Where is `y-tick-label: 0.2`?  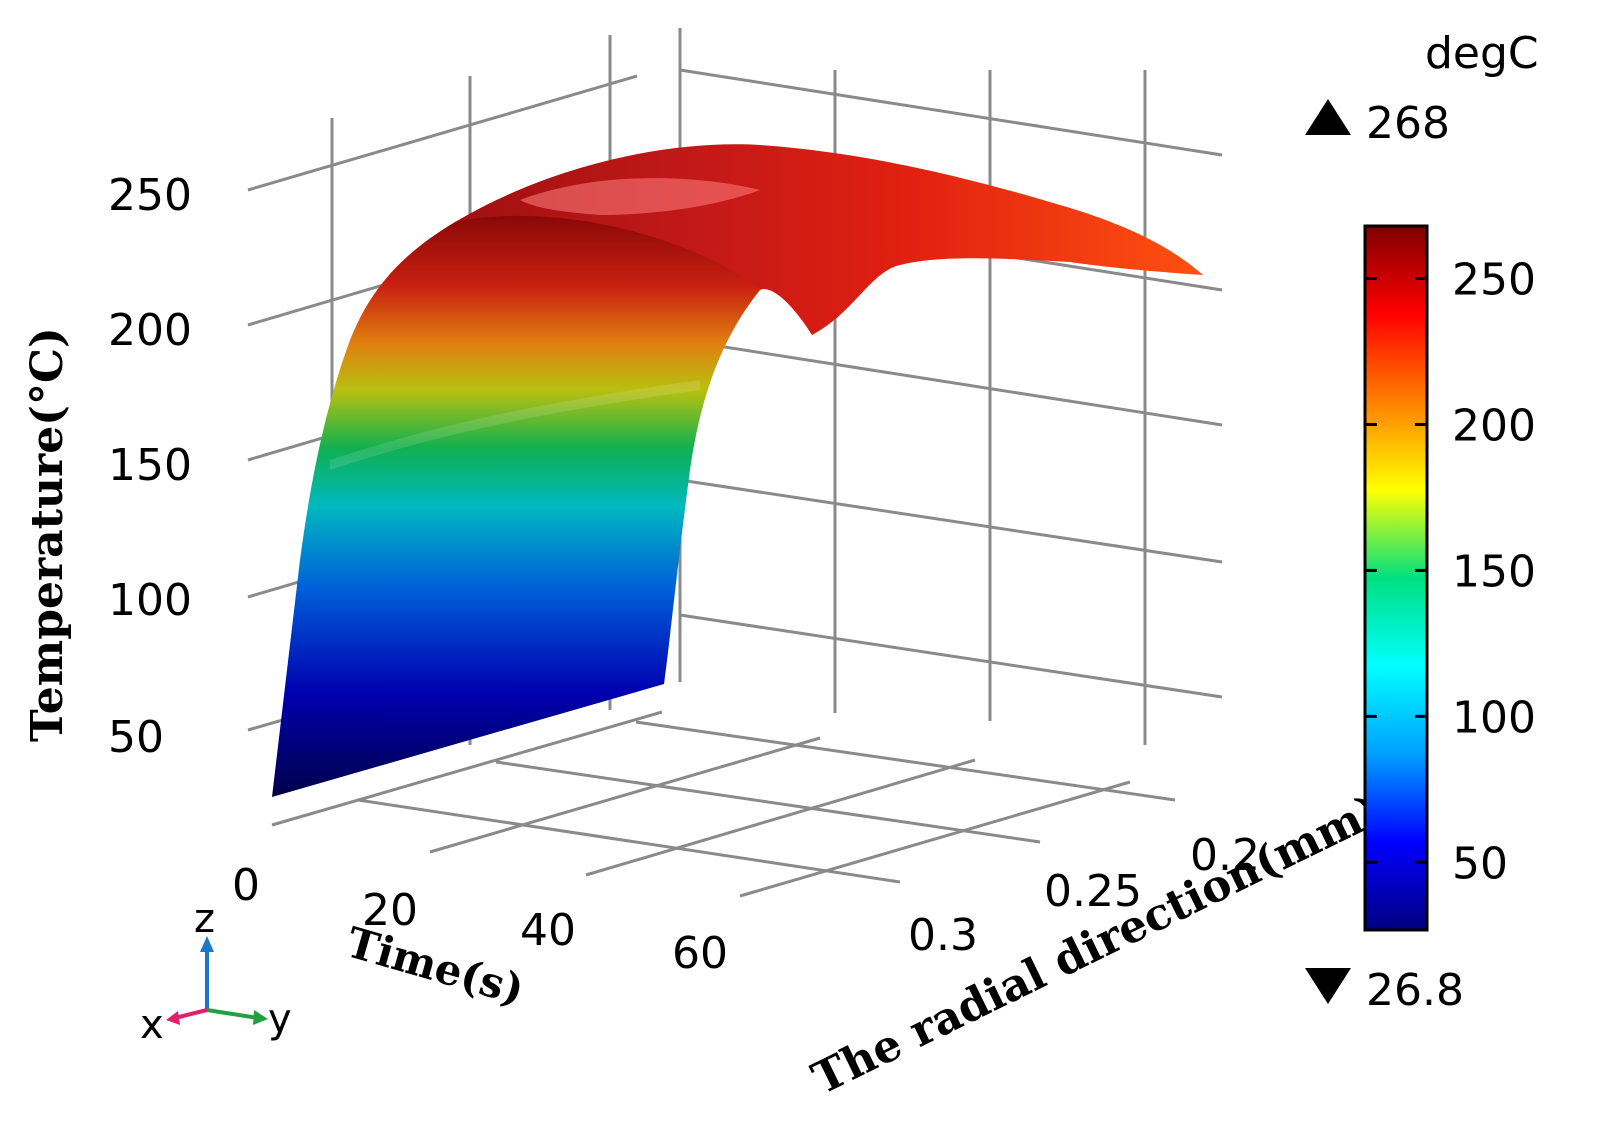
y-tick-label: 0.2 is located at coordinates (1225, 855).